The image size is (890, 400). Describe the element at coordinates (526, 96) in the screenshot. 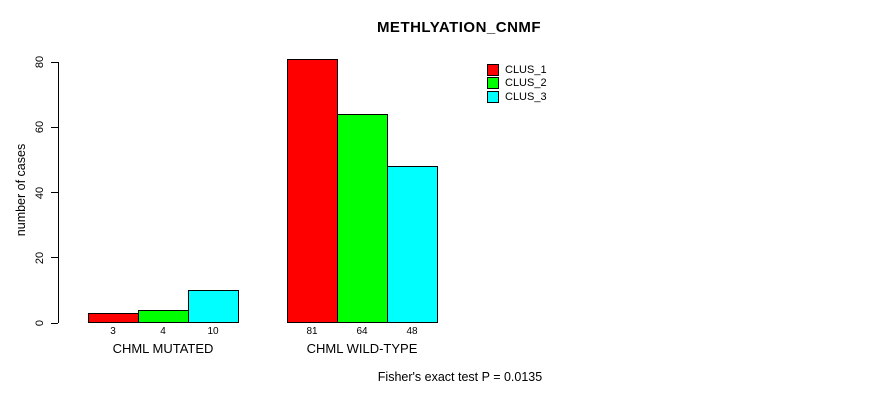

I see `legend-label: CLUS_3` at that location.